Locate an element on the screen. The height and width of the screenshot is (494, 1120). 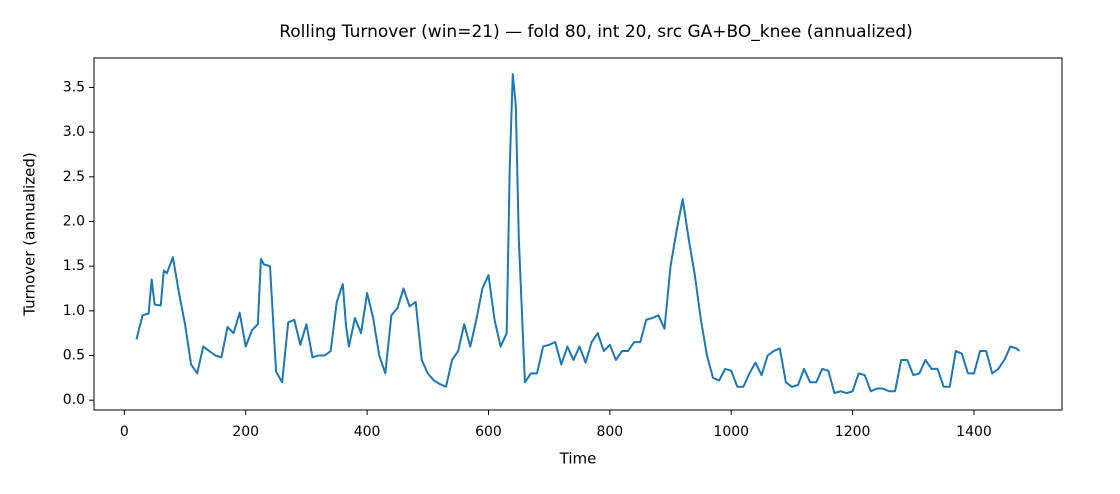
y-tick-label: 2.5 is located at coordinates (74, 177).